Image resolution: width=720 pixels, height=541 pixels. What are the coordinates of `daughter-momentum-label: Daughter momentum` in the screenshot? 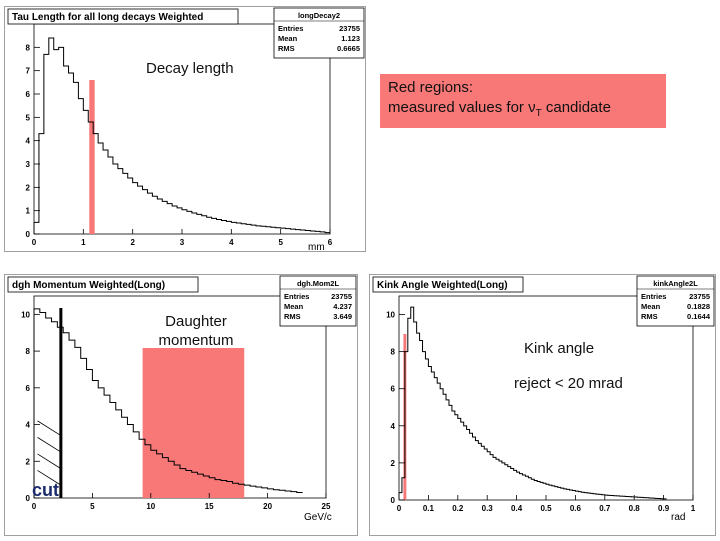 It's located at (196, 331).